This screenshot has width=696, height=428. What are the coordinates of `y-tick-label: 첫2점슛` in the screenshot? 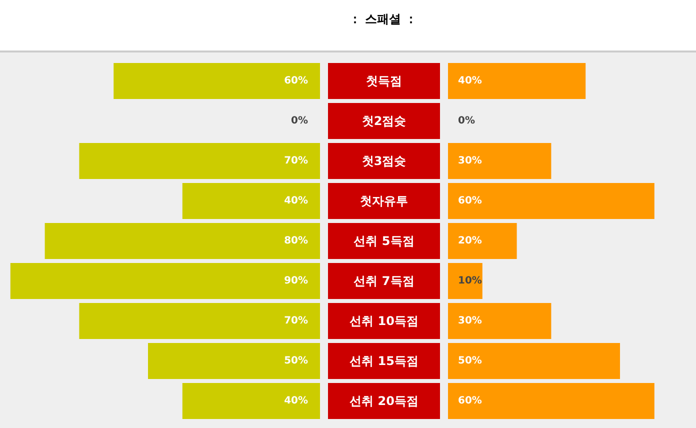 It's located at (384, 121).